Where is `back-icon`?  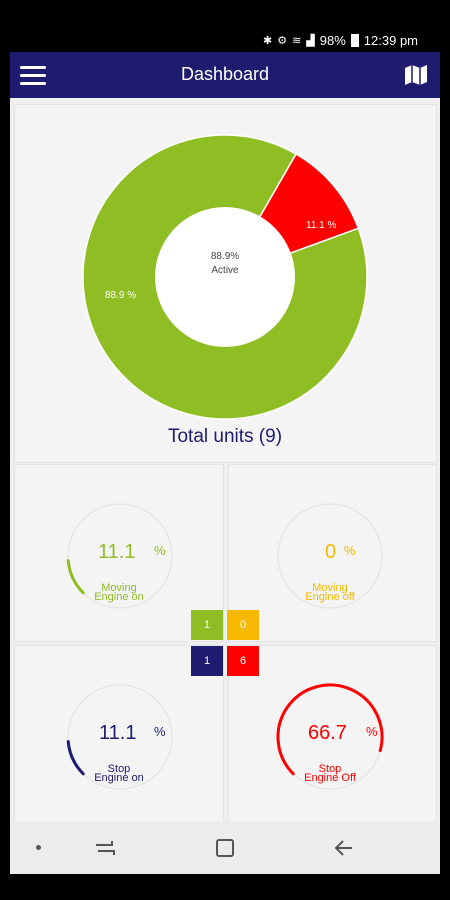 back-icon is located at coordinates (344, 848).